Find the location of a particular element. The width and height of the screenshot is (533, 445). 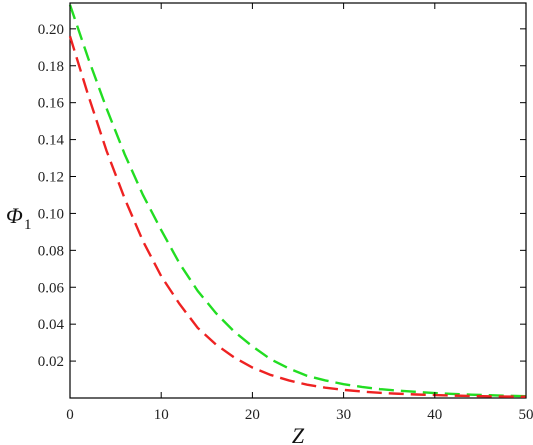

x-tick-label: 30 is located at coordinates (343, 415).